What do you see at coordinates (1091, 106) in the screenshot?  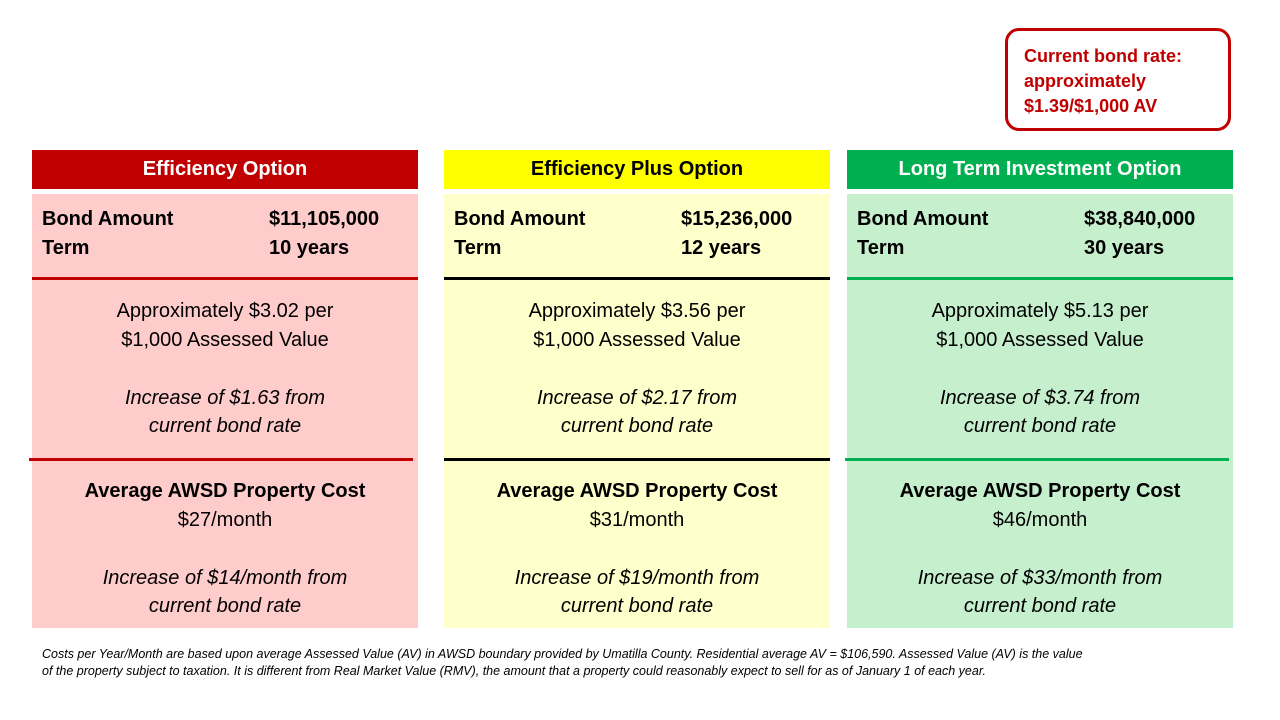 I see `rate-callout-line-3: $1.39/$1,000 AV` at bounding box center [1091, 106].